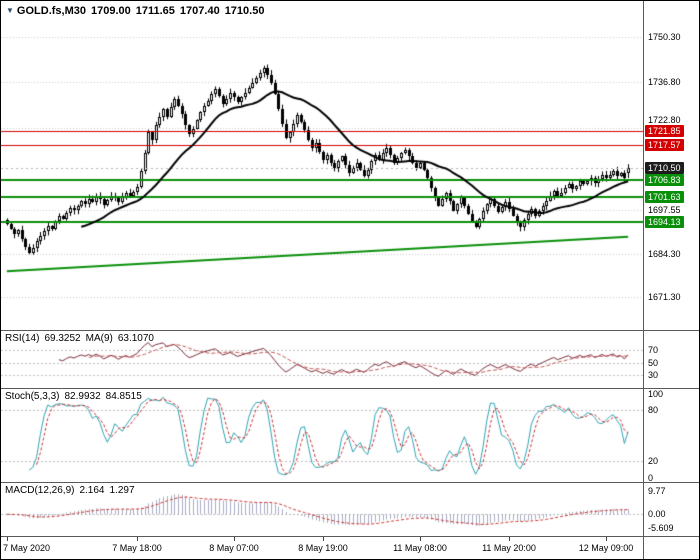 The width and height of the screenshot is (700, 560). Describe the element at coordinates (32, 396) in the screenshot. I see `stoch-name: Stoch(5,3,3)` at that location.